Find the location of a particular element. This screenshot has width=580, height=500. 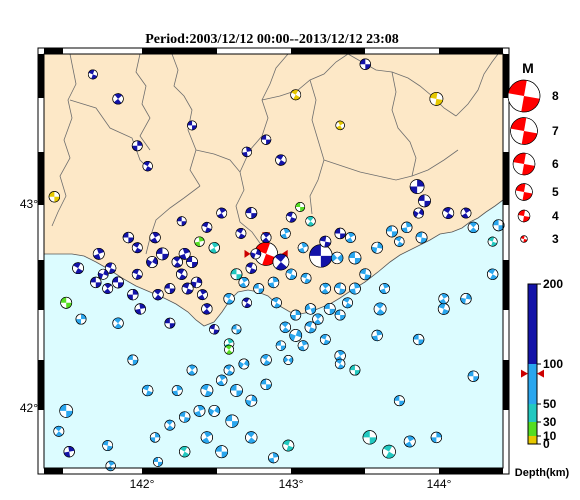

depth-tick-label: 200 is located at coordinates (553, 284).